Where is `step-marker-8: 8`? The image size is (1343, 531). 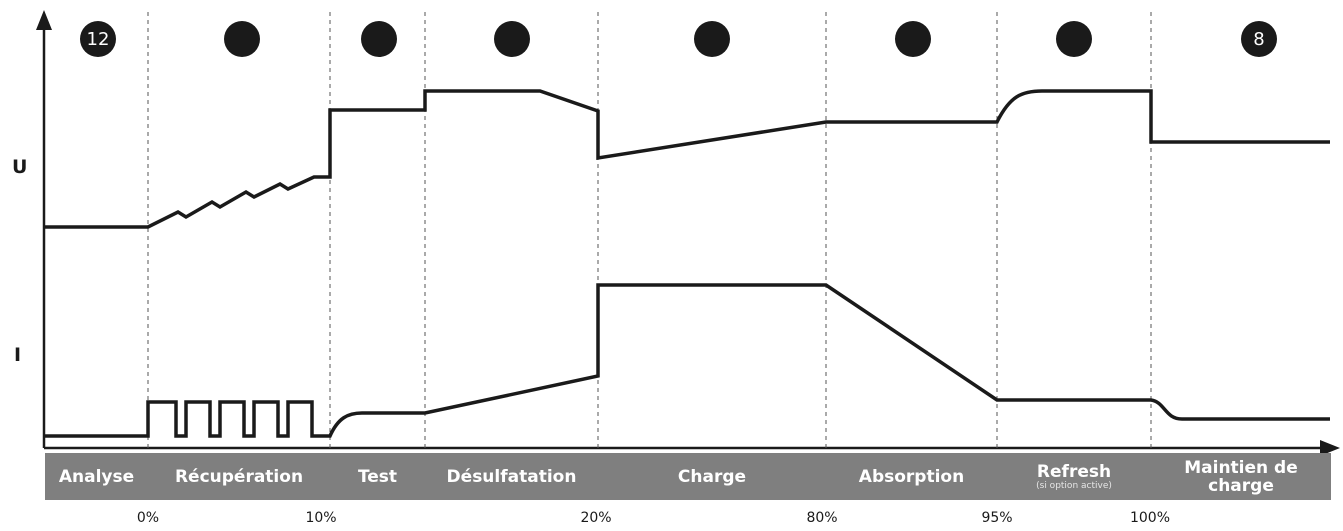 step-marker-8: 8 is located at coordinates (1259, 39).